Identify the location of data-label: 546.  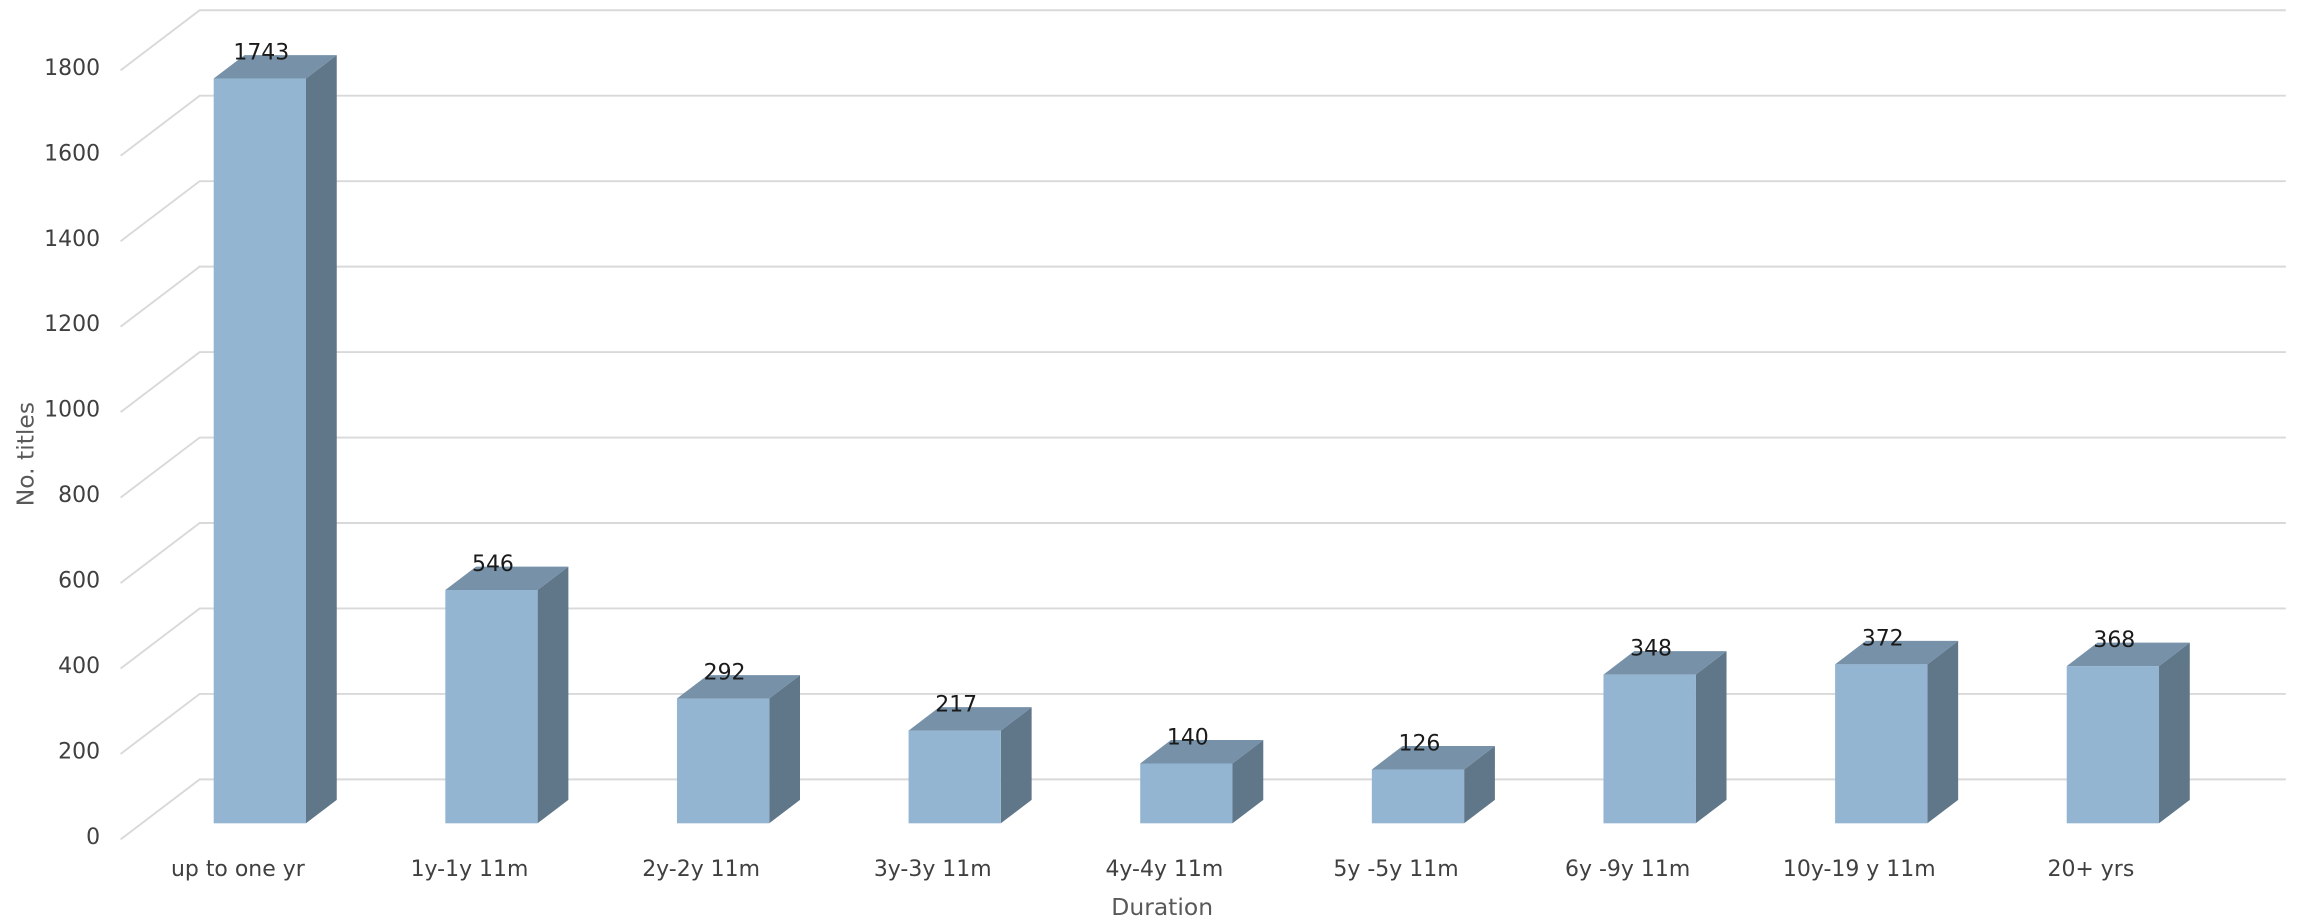
(493, 564).